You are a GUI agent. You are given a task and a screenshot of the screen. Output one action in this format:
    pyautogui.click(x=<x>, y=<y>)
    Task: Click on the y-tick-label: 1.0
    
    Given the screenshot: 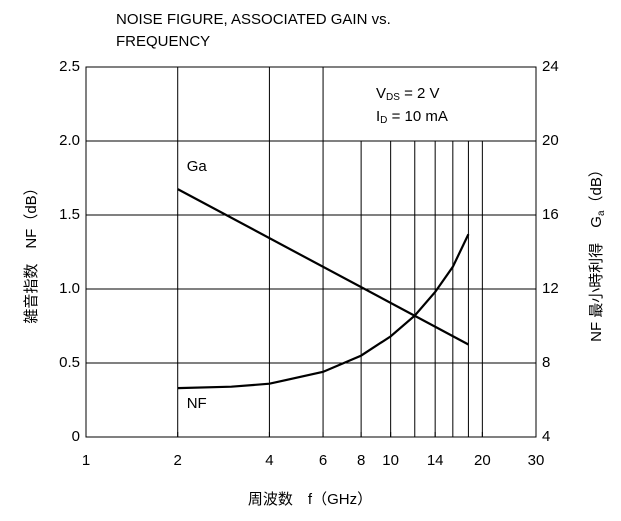 What is the action you would take?
    pyautogui.click(x=69, y=288)
    